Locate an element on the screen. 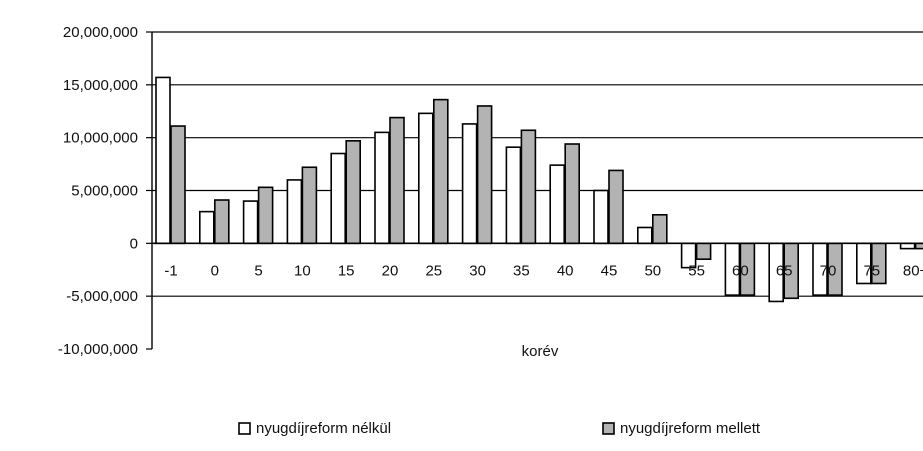 The image size is (923, 451). legend-label: nyugdíjreform mellett is located at coordinates (690, 428).